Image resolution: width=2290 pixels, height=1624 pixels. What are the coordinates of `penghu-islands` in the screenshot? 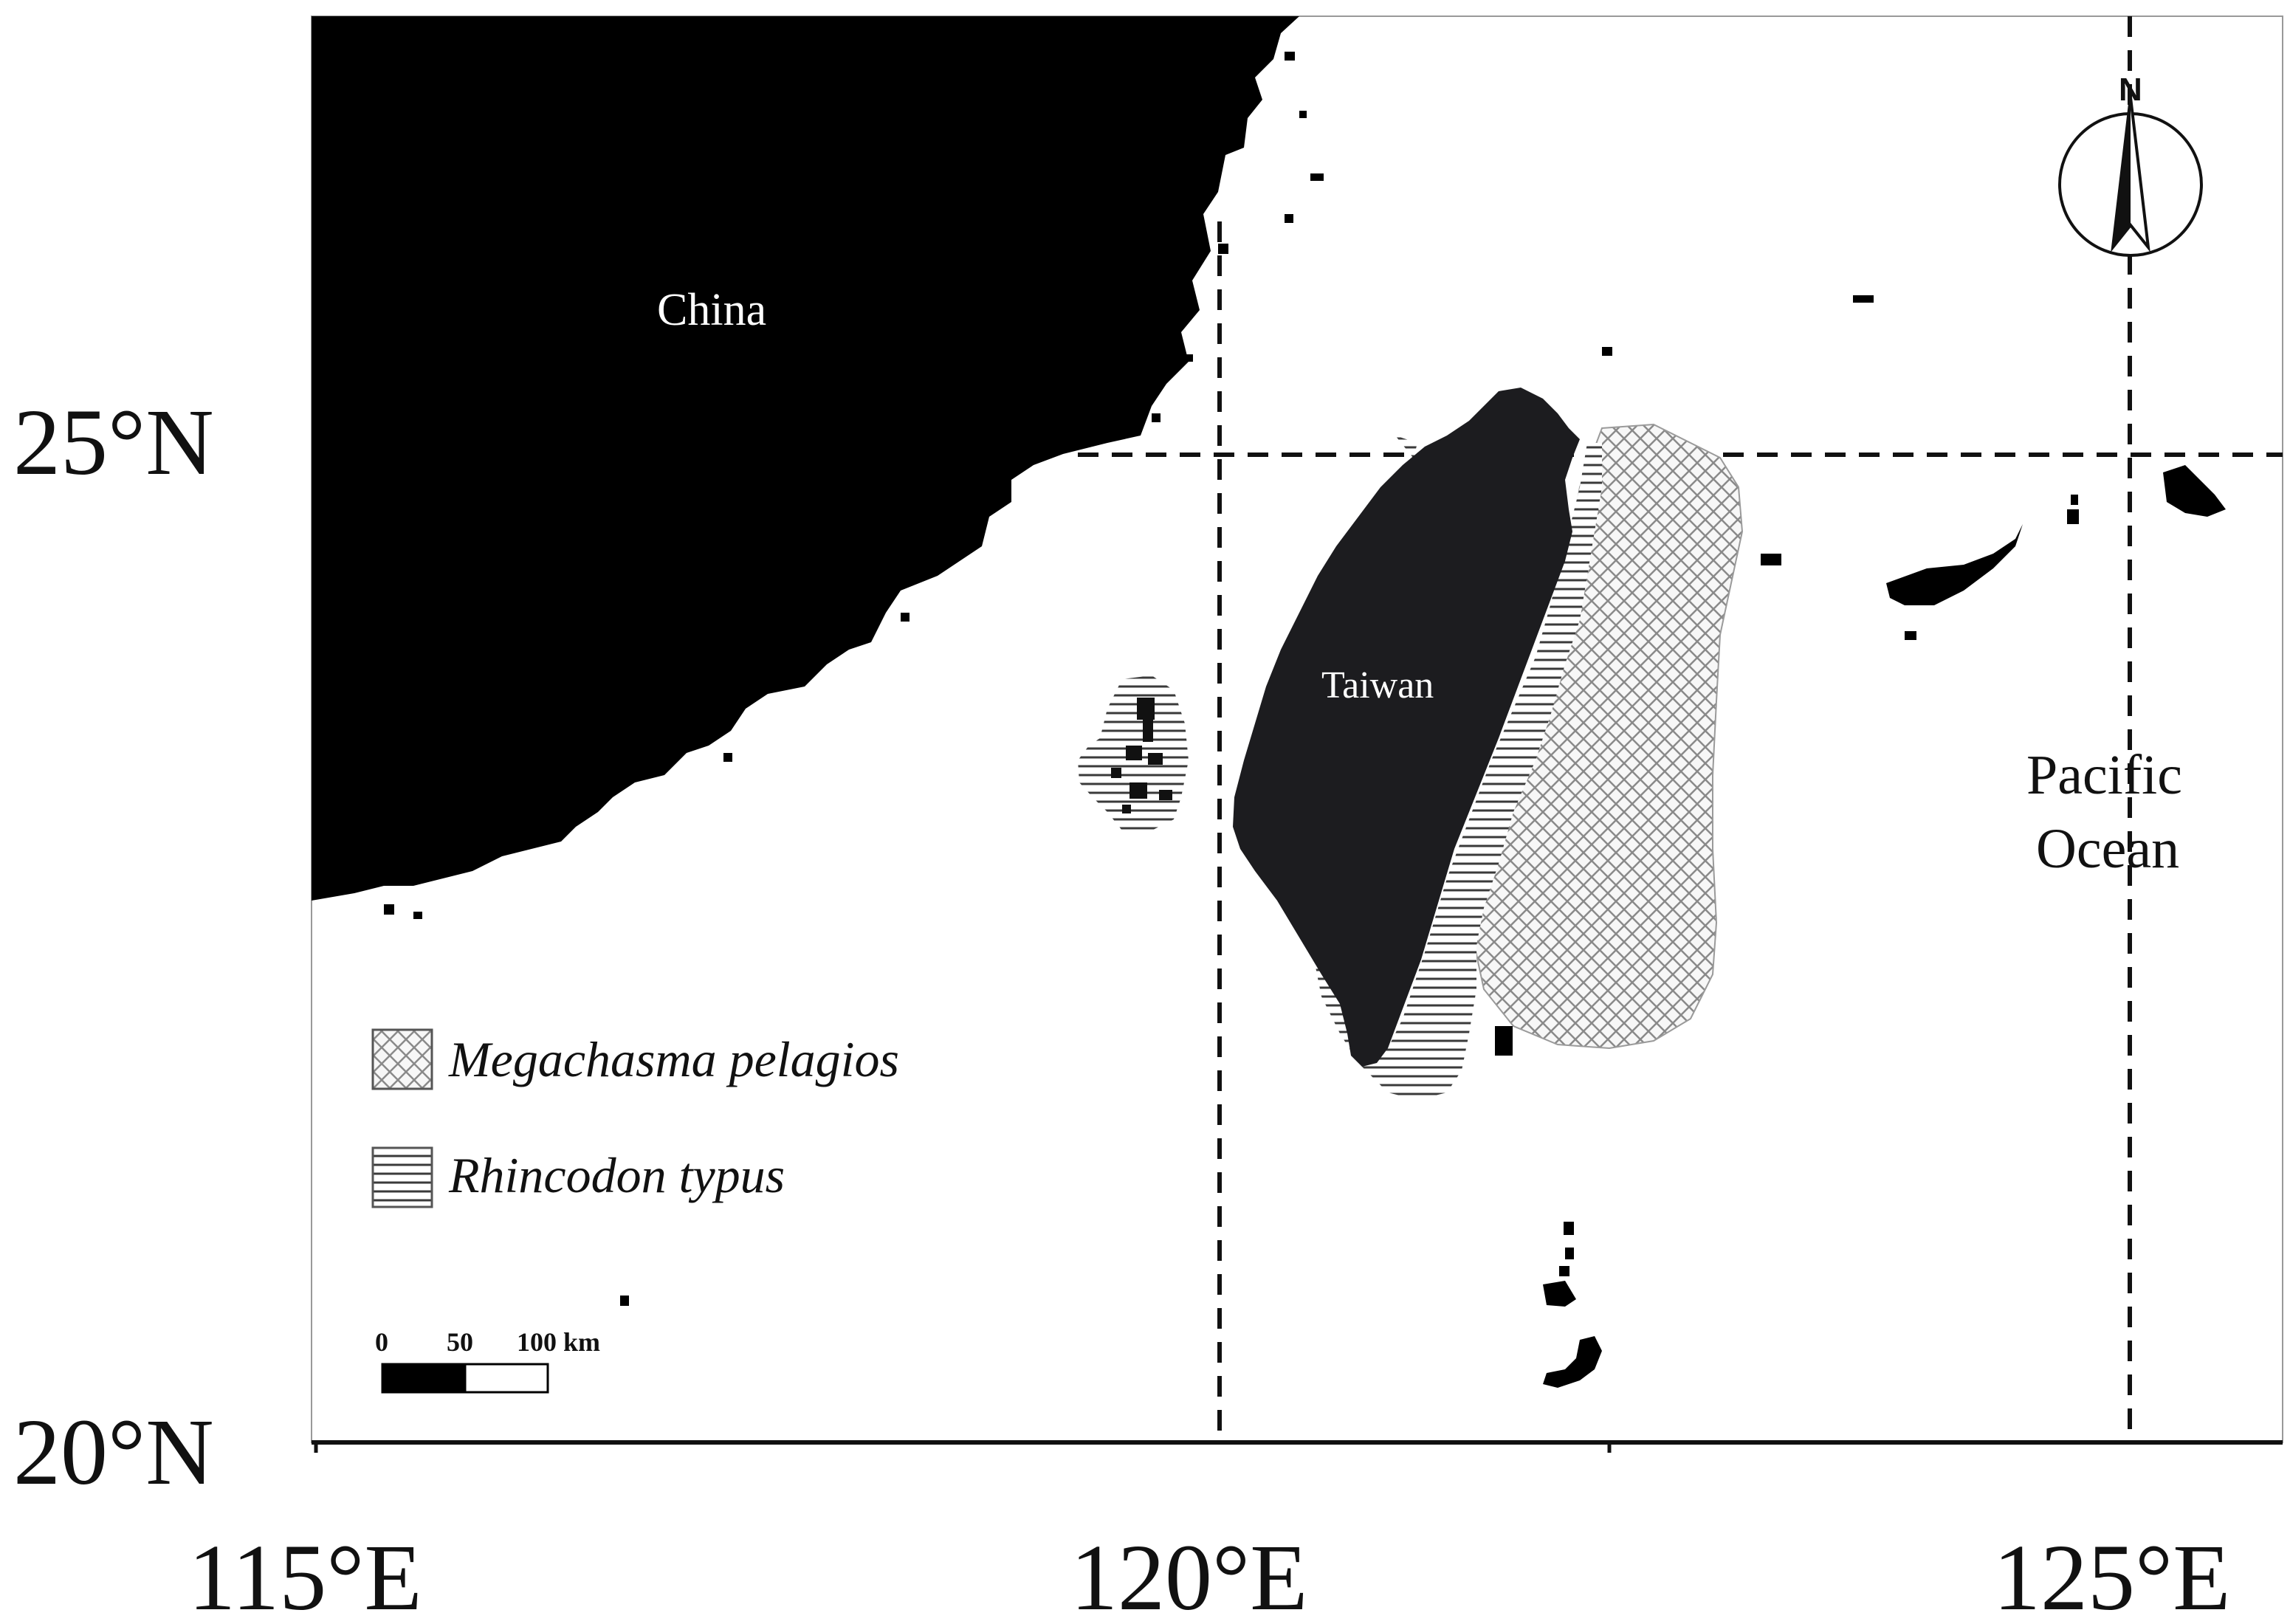 It's located at (1141, 755).